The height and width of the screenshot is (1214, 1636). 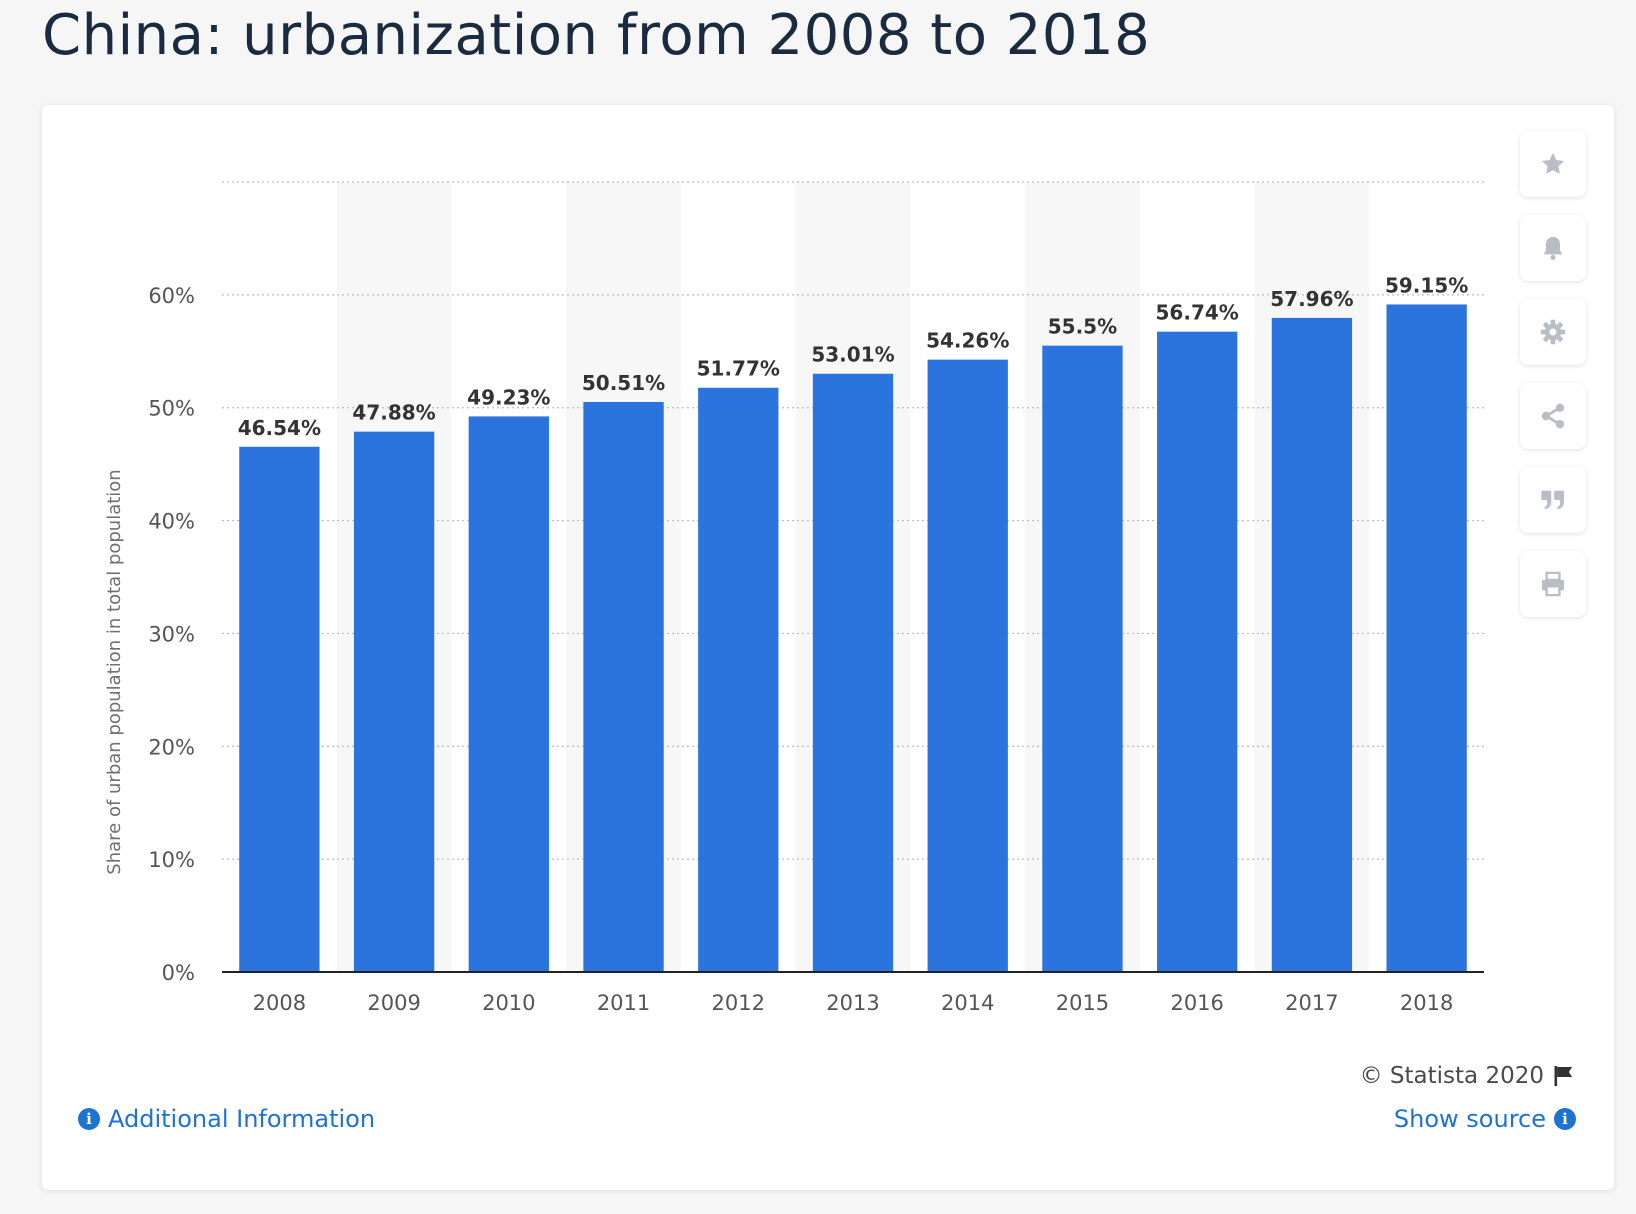 I want to click on print-icon, so click(x=1553, y=584).